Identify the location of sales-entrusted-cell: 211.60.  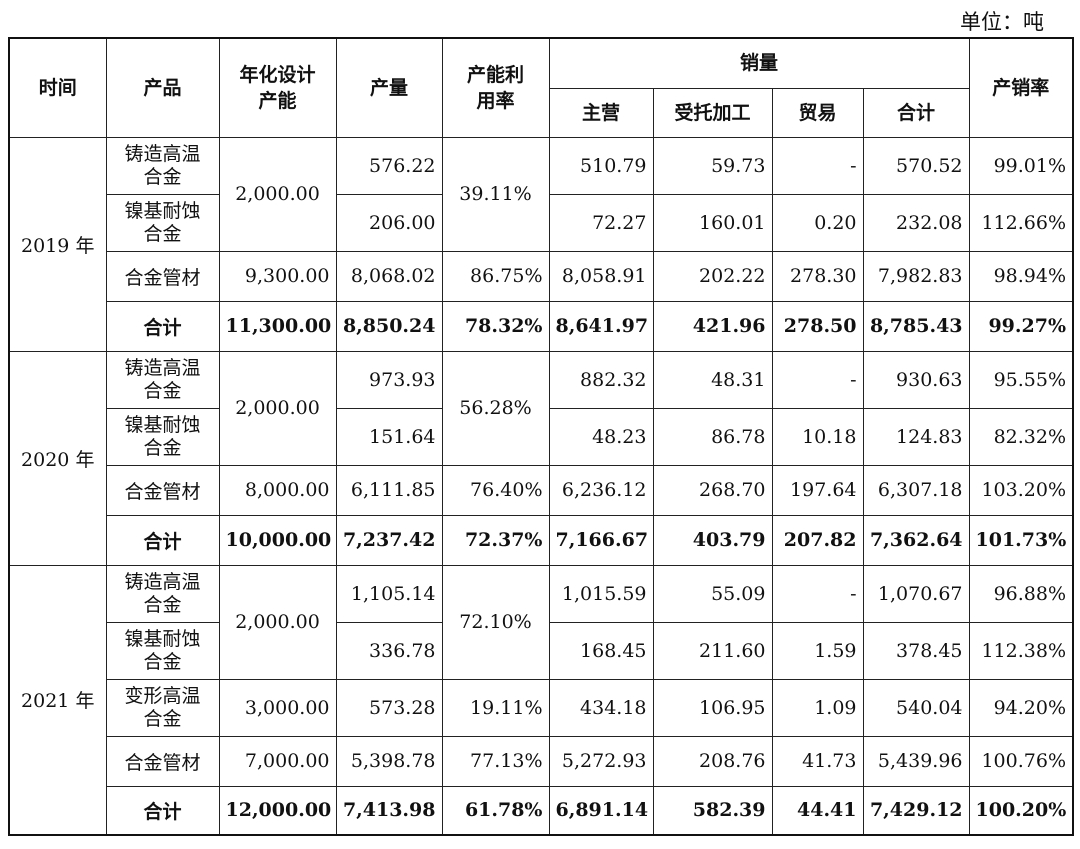
(712, 650).